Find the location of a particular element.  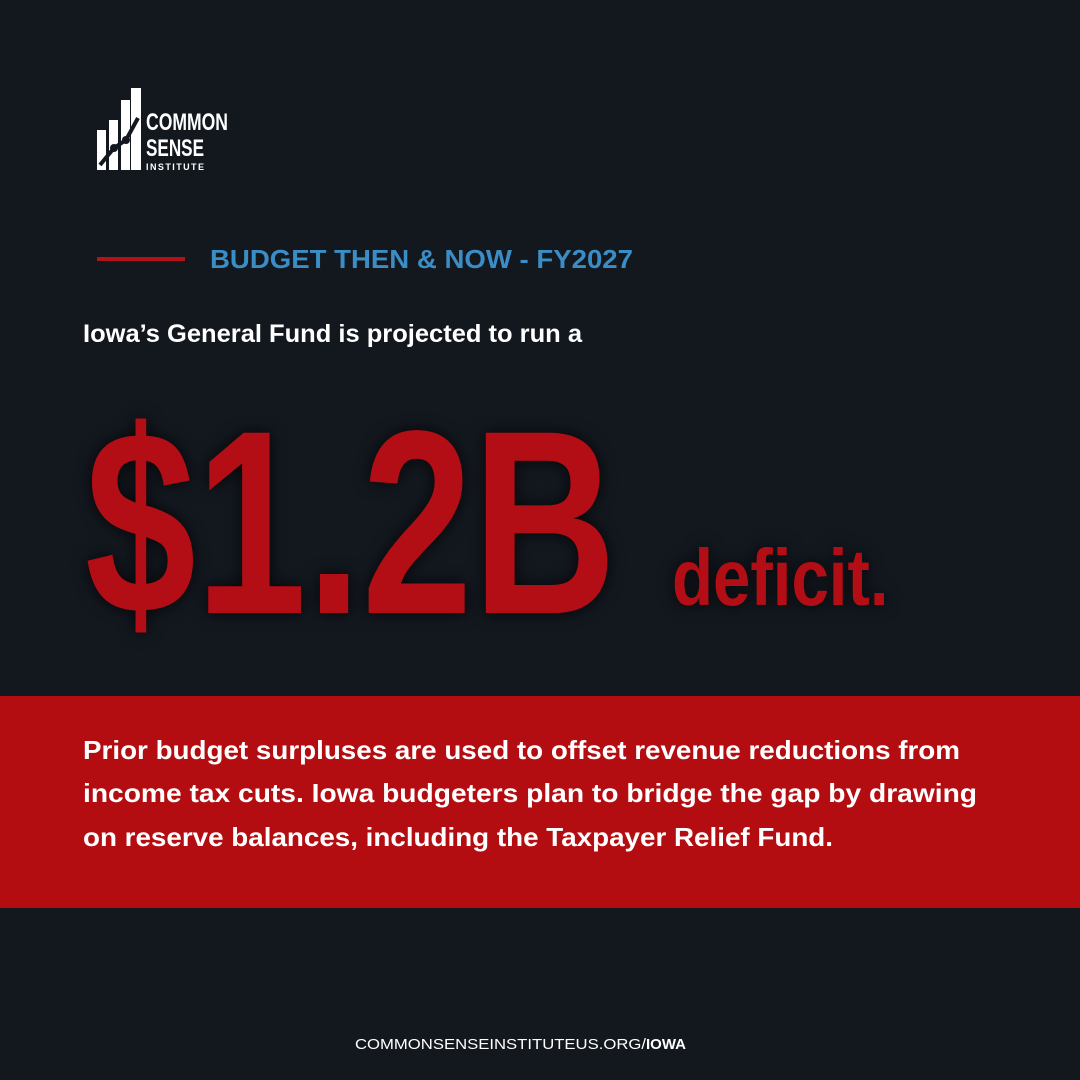

headline-word: deficit. is located at coordinates (780, 577).